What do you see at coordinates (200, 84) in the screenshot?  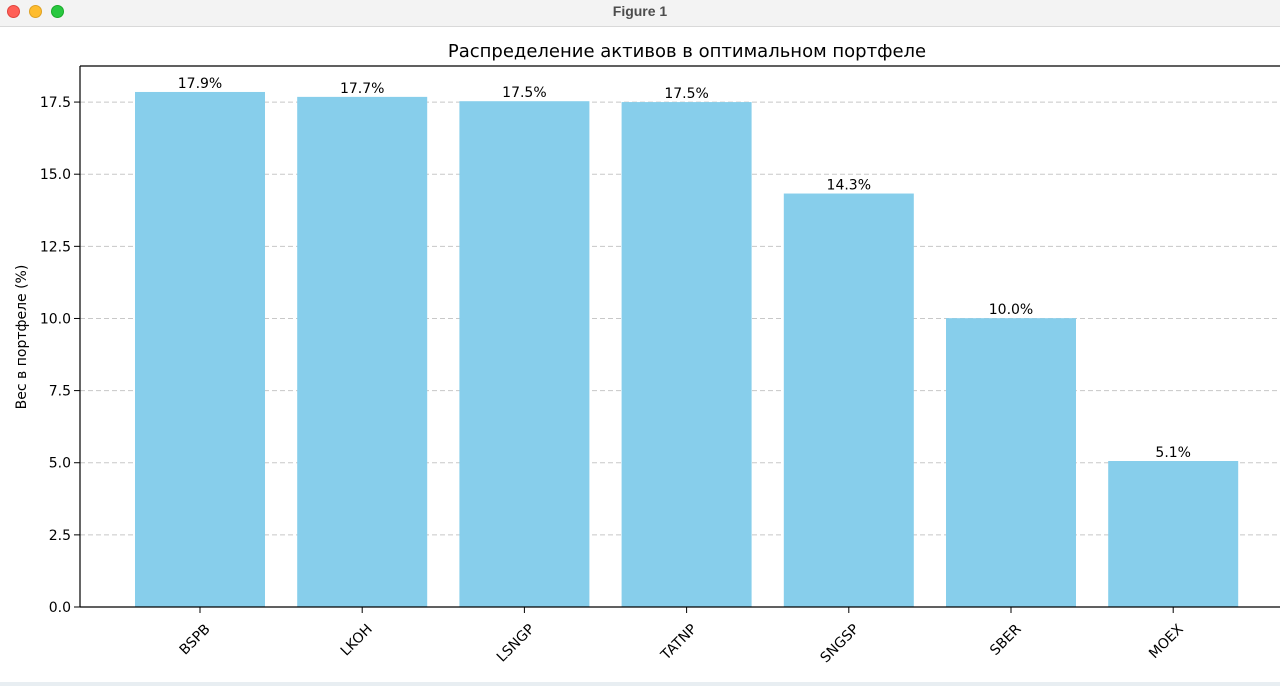 I see `data-label: 17.9%` at bounding box center [200, 84].